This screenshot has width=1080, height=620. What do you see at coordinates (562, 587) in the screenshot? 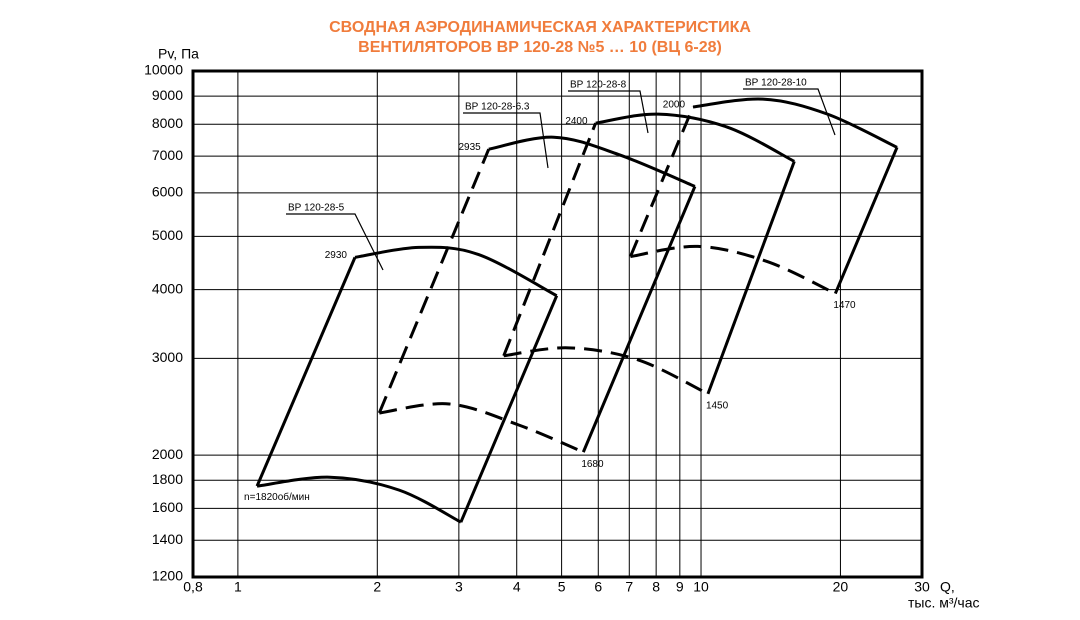
I see `x-tick-label: 5` at bounding box center [562, 587].